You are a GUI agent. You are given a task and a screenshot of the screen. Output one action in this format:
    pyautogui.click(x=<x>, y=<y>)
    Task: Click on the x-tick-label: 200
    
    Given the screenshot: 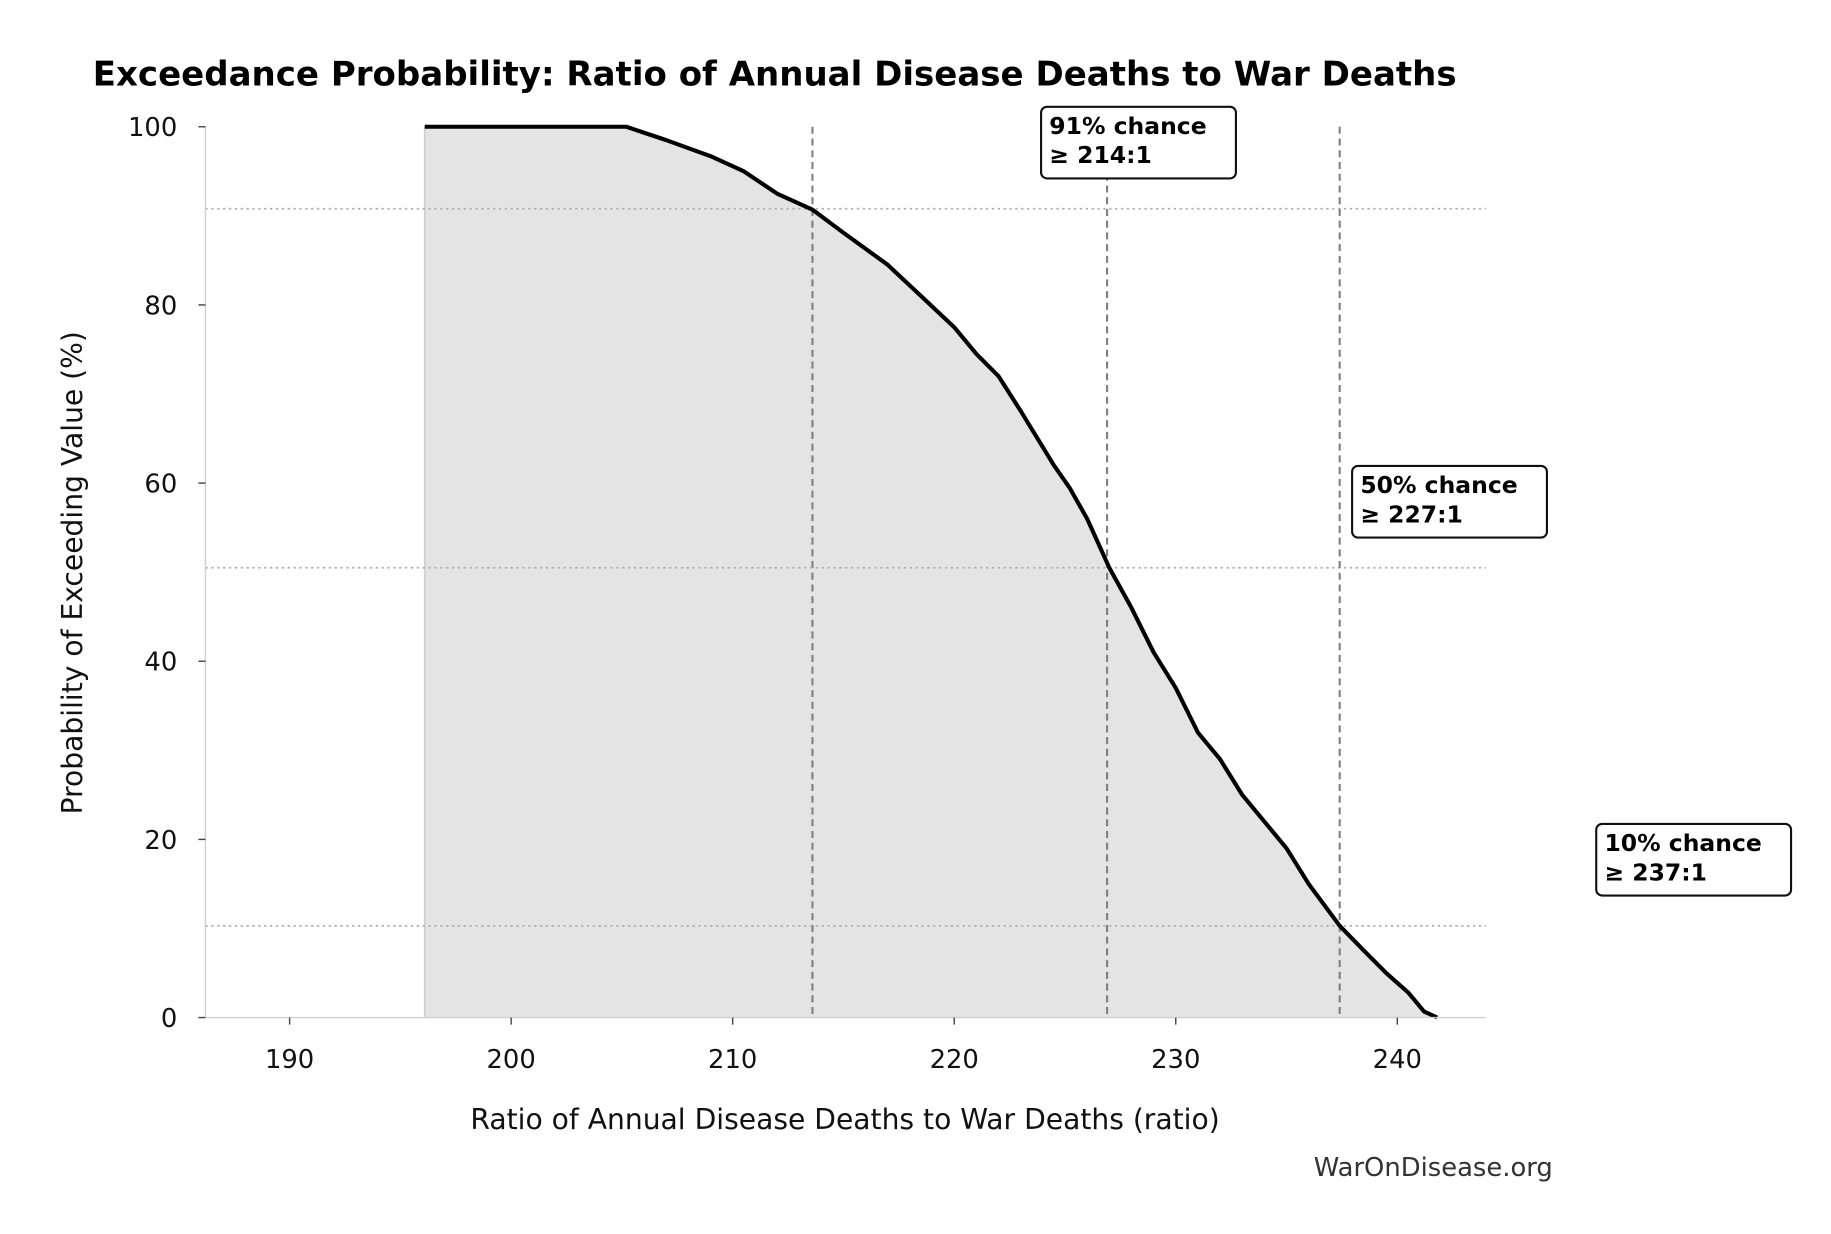 What is the action you would take?
    pyautogui.click(x=511, y=1060)
    